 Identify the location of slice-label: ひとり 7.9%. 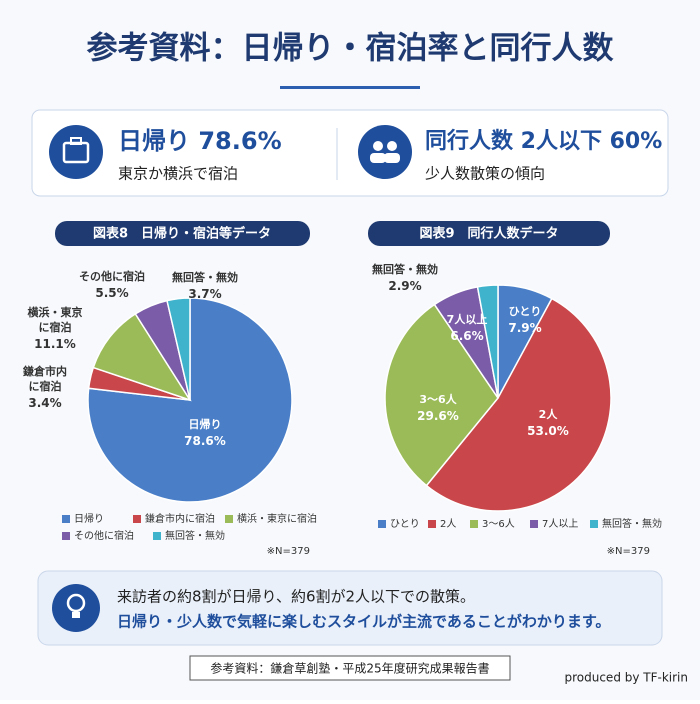
(524, 320).